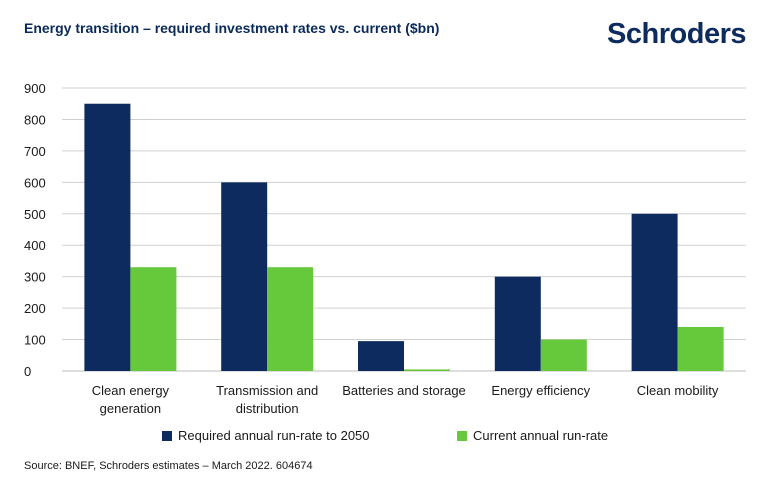 This screenshot has width=770, height=490. I want to click on y-tick-label: 700, so click(35, 151).